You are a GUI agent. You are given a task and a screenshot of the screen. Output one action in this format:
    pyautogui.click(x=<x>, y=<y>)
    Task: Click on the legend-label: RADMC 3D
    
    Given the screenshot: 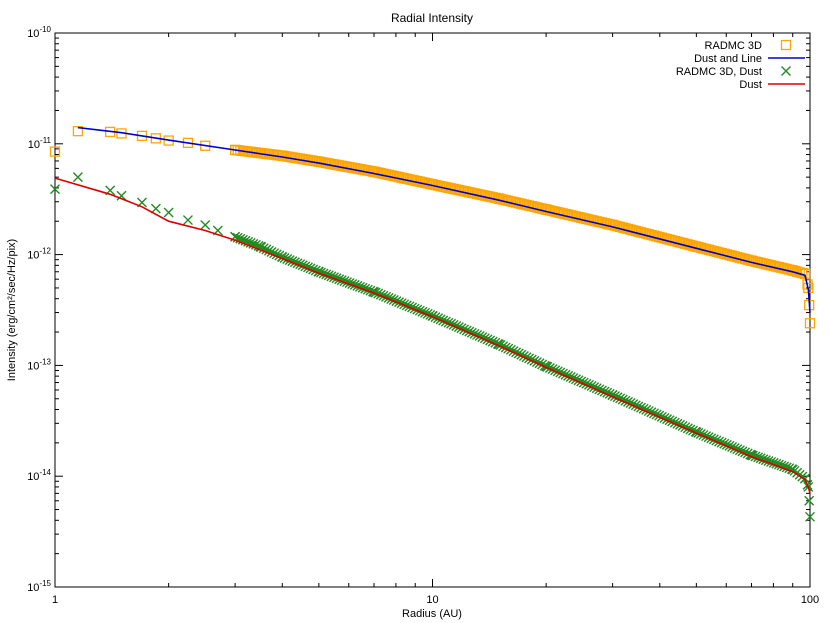 What is the action you would take?
    pyautogui.click(x=734, y=46)
    